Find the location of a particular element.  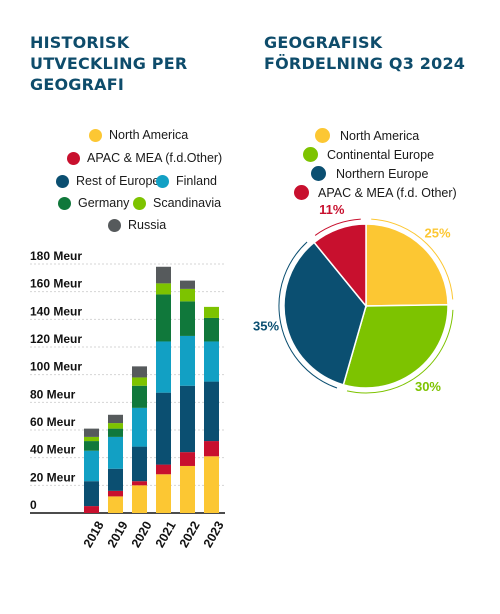

pie-legend-label-northern-europe: Northern Europe is located at coordinates (382, 173).